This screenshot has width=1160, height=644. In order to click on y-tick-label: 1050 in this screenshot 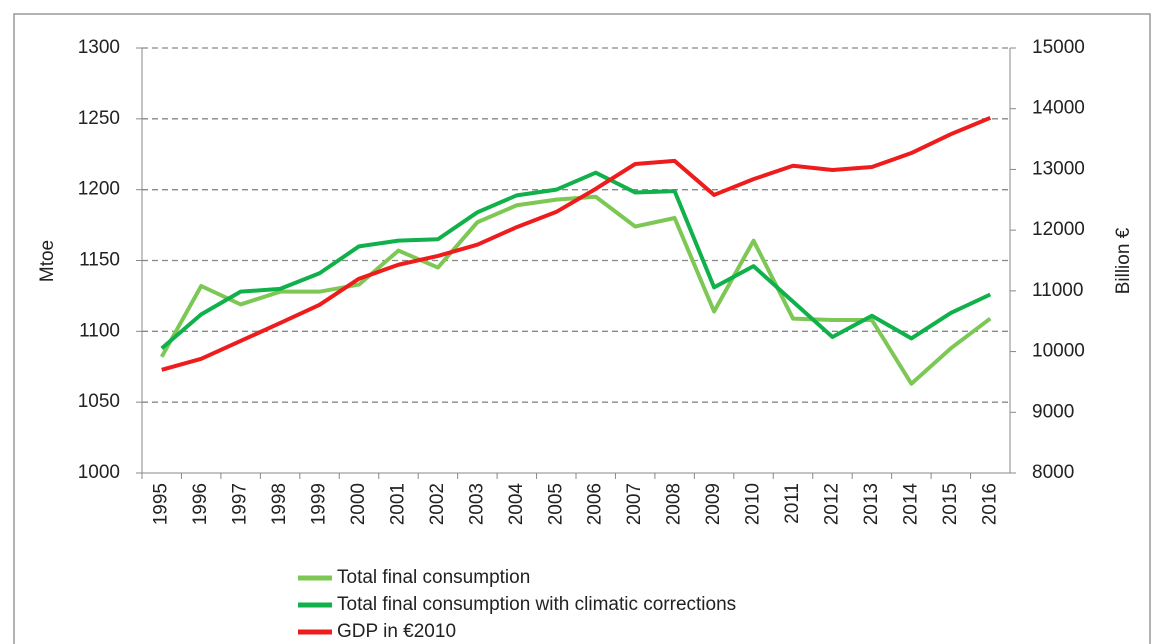, I will do `click(99, 401)`.